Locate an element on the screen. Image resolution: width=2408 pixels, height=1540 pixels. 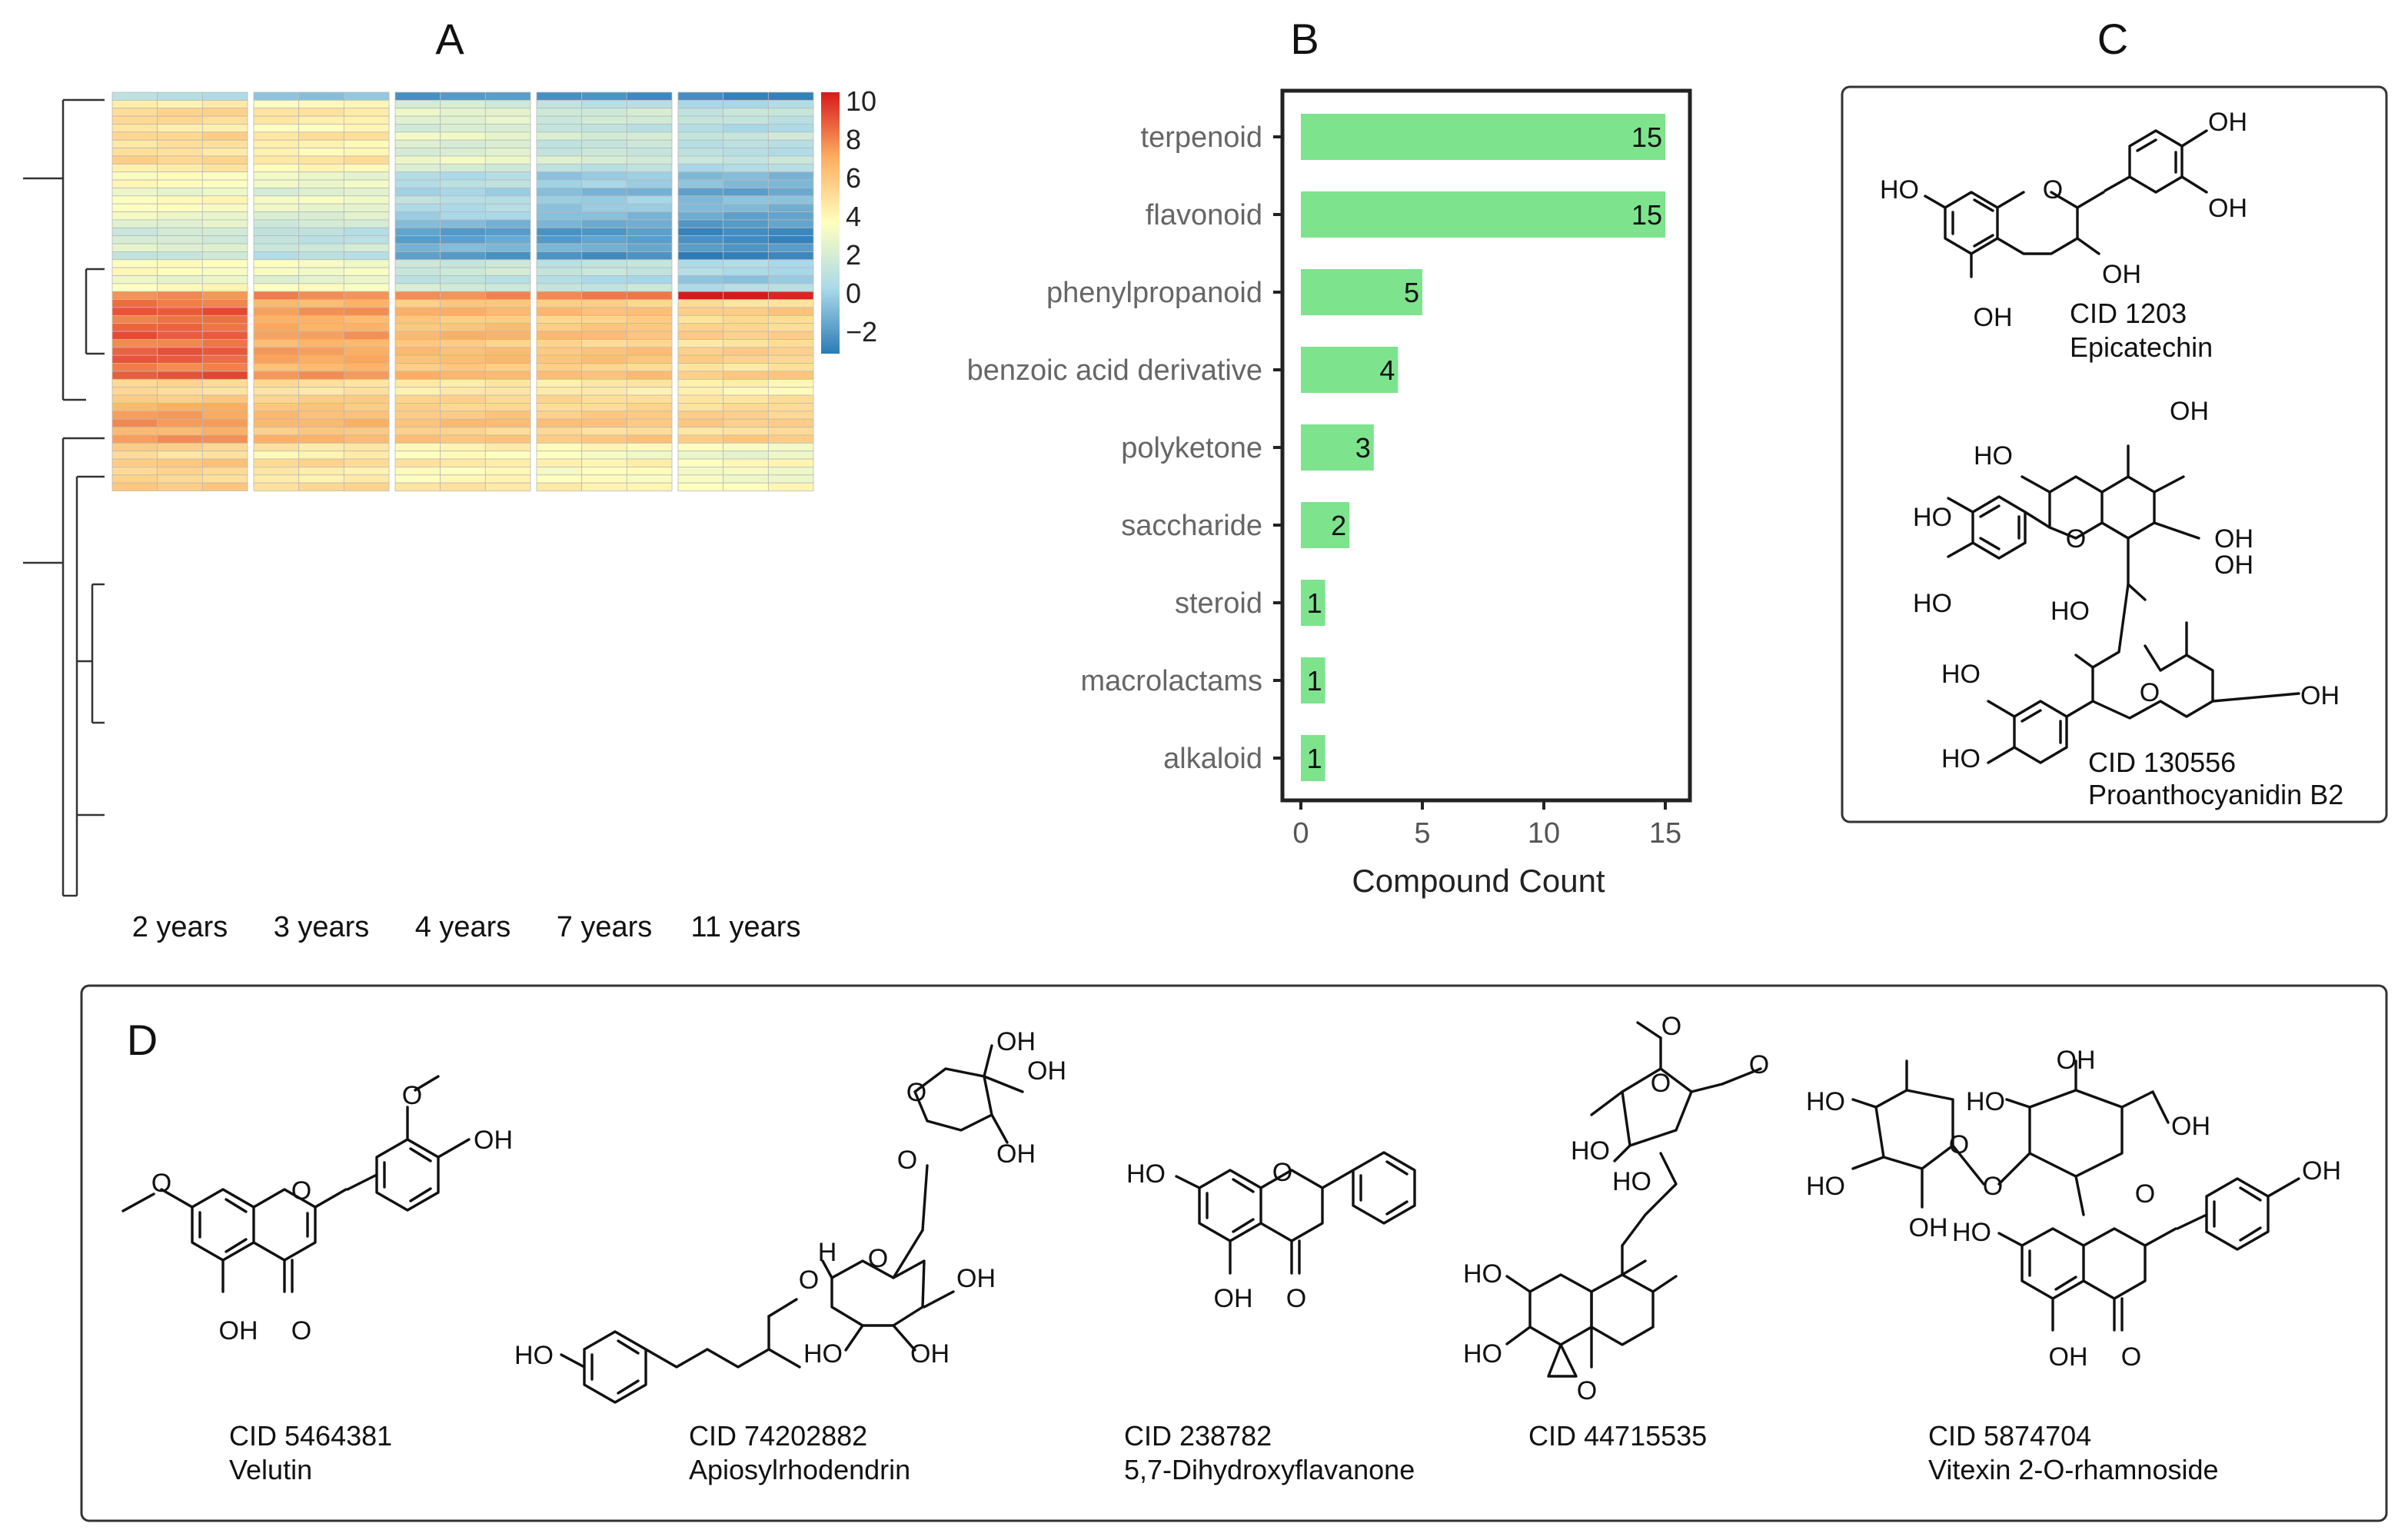
velutin-structure: O O O OH OH O is located at coordinates (317, 1210).